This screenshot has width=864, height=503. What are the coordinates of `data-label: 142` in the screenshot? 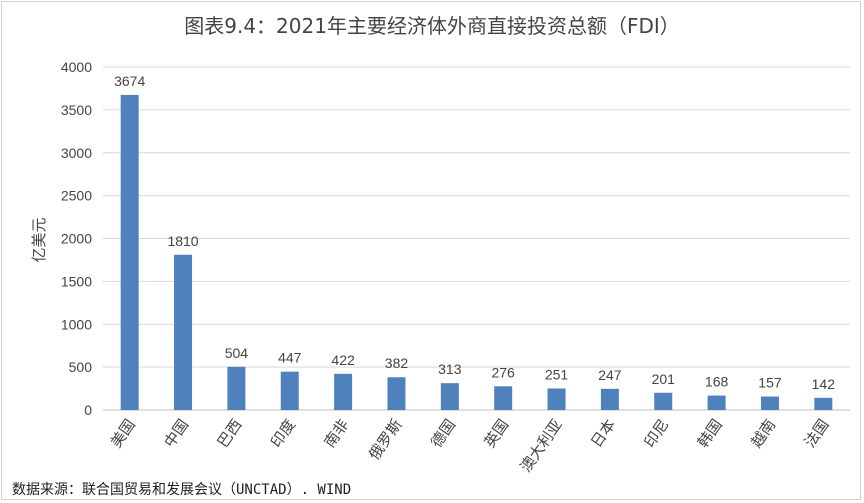 It's located at (824, 384).